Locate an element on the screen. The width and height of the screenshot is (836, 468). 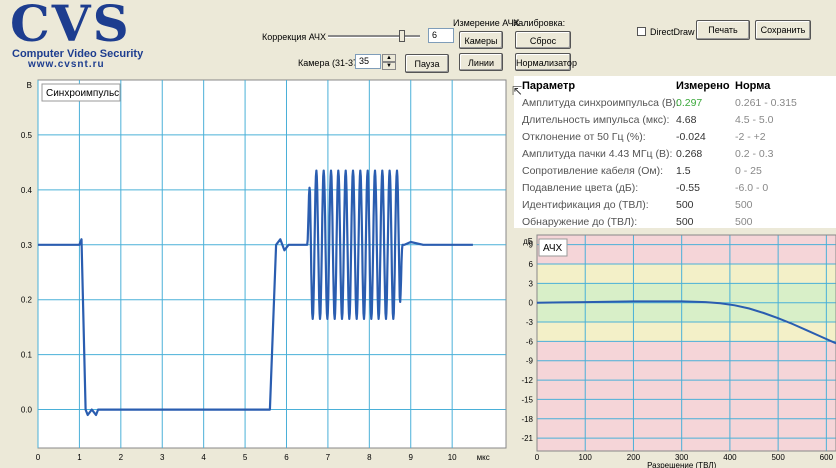
param-name: Обнаружение до (ТВЛ): is located at coordinates (580, 222).